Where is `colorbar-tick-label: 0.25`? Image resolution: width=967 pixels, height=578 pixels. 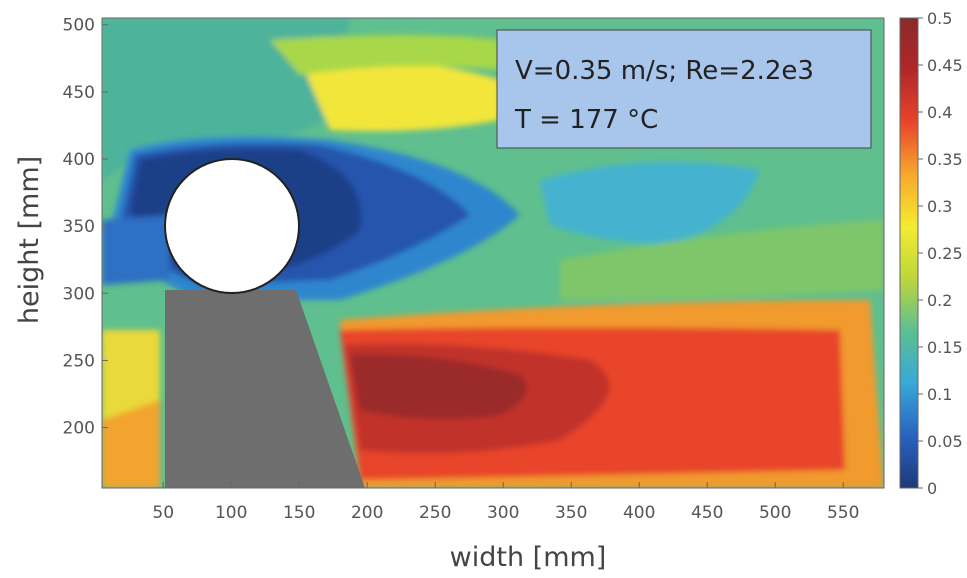 colorbar-tick-label: 0.25 is located at coordinates (945, 253).